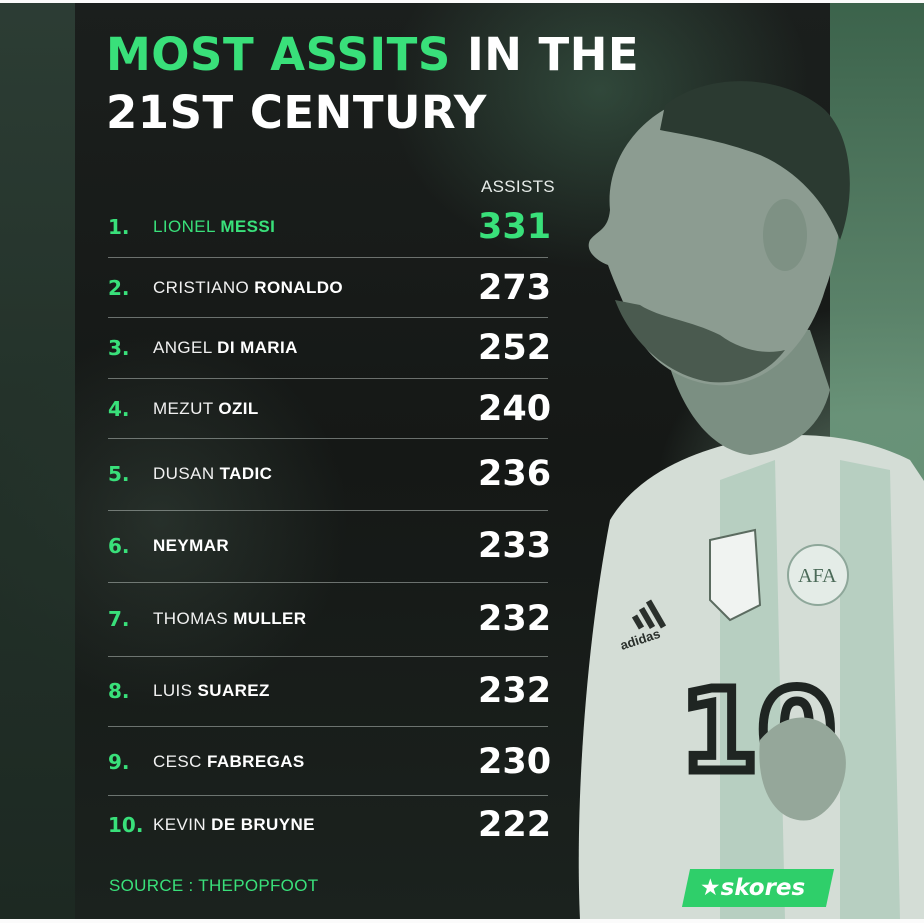 Image resolution: width=924 pixels, height=923 pixels. I want to click on player-name: LIONEL MESSI, so click(214, 227).